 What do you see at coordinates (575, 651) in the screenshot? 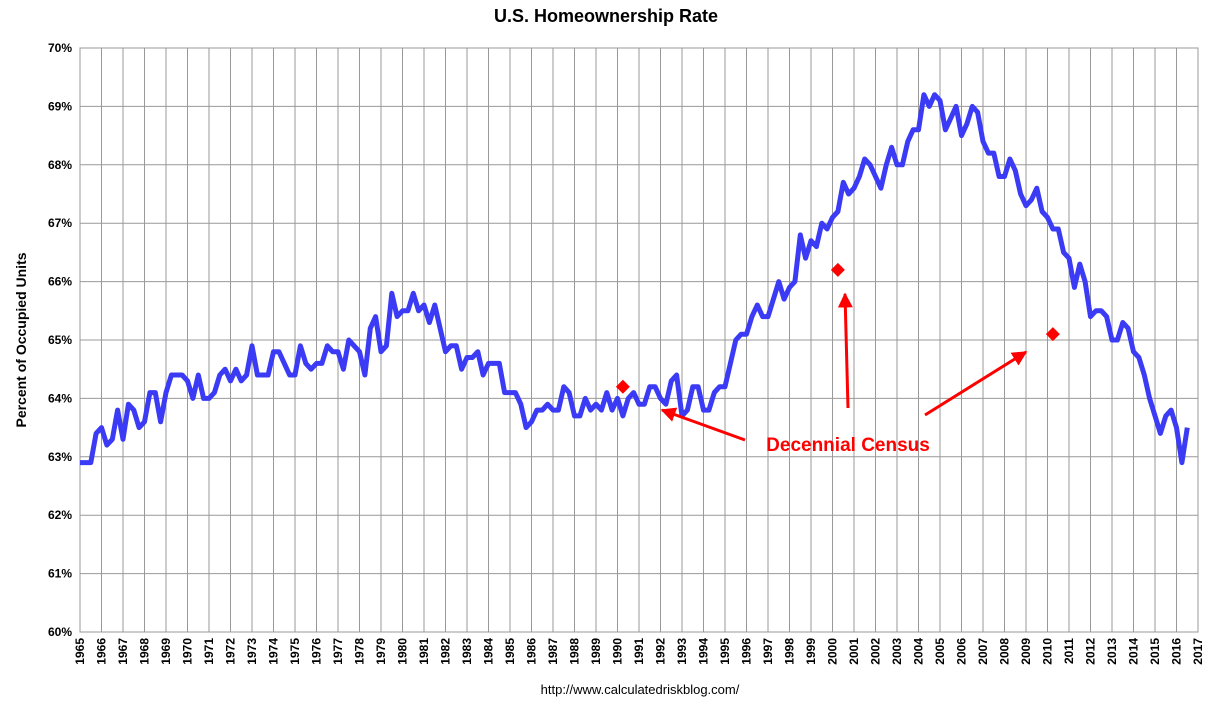
I see `x-tick-label: 1988` at bounding box center [575, 651].